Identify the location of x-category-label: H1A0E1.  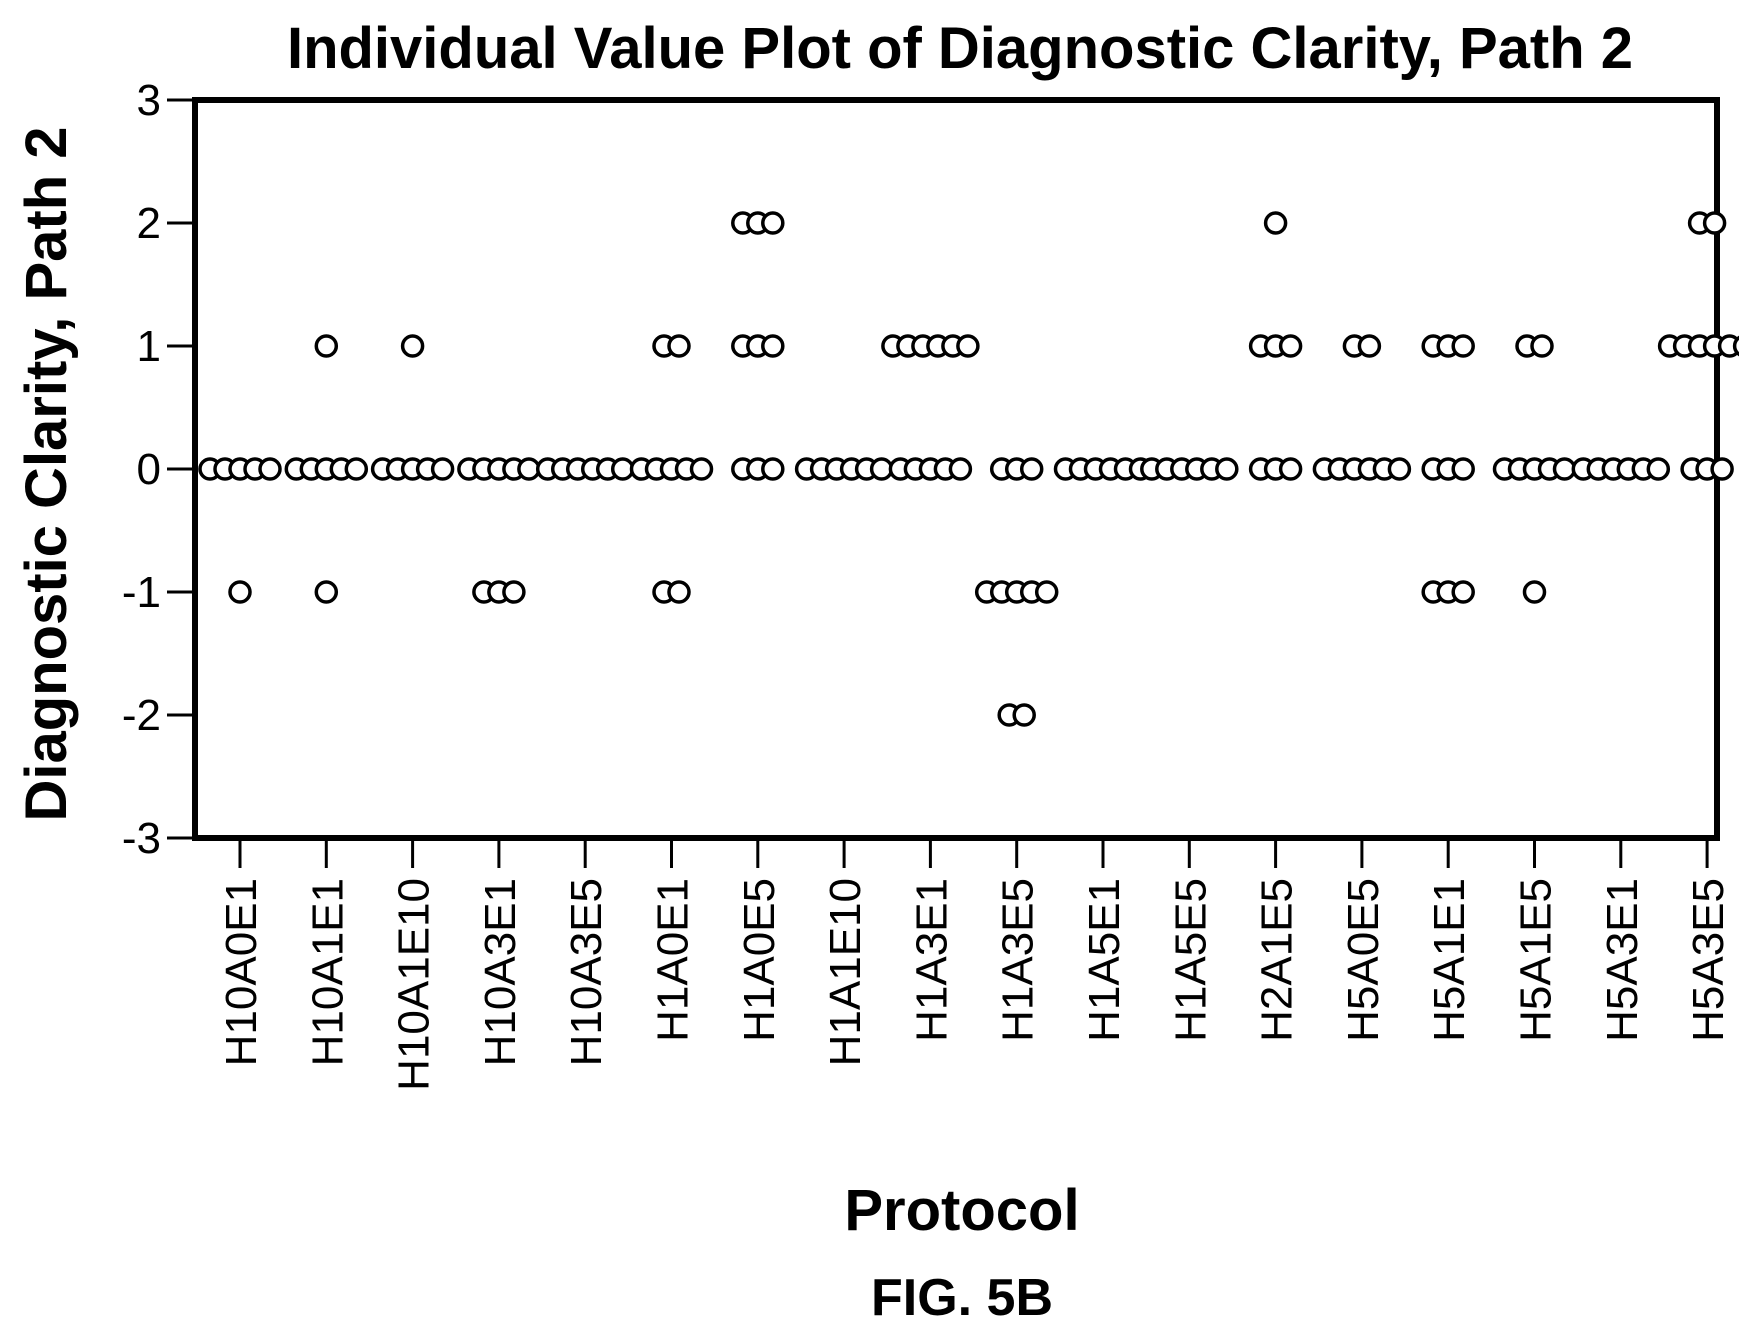
(673, 960).